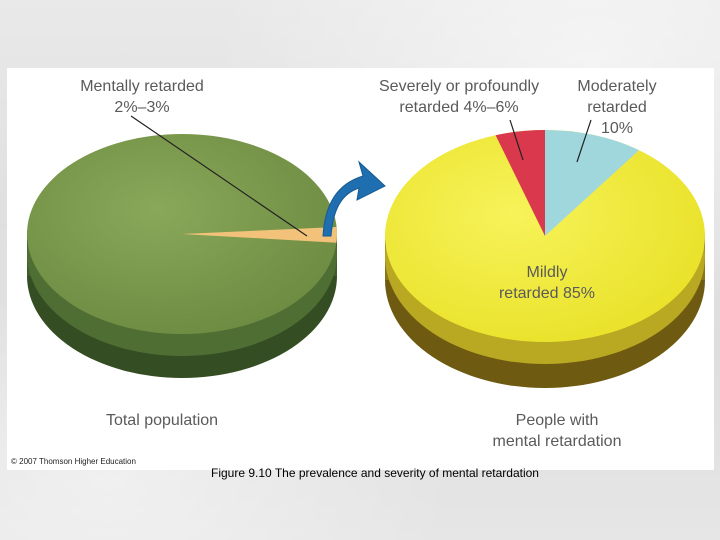 The image size is (720, 540). Describe the element at coordinates (73, 461) in the screenshot. I see `copyright-text: © 2007 Thomson Higher Education` at that location.